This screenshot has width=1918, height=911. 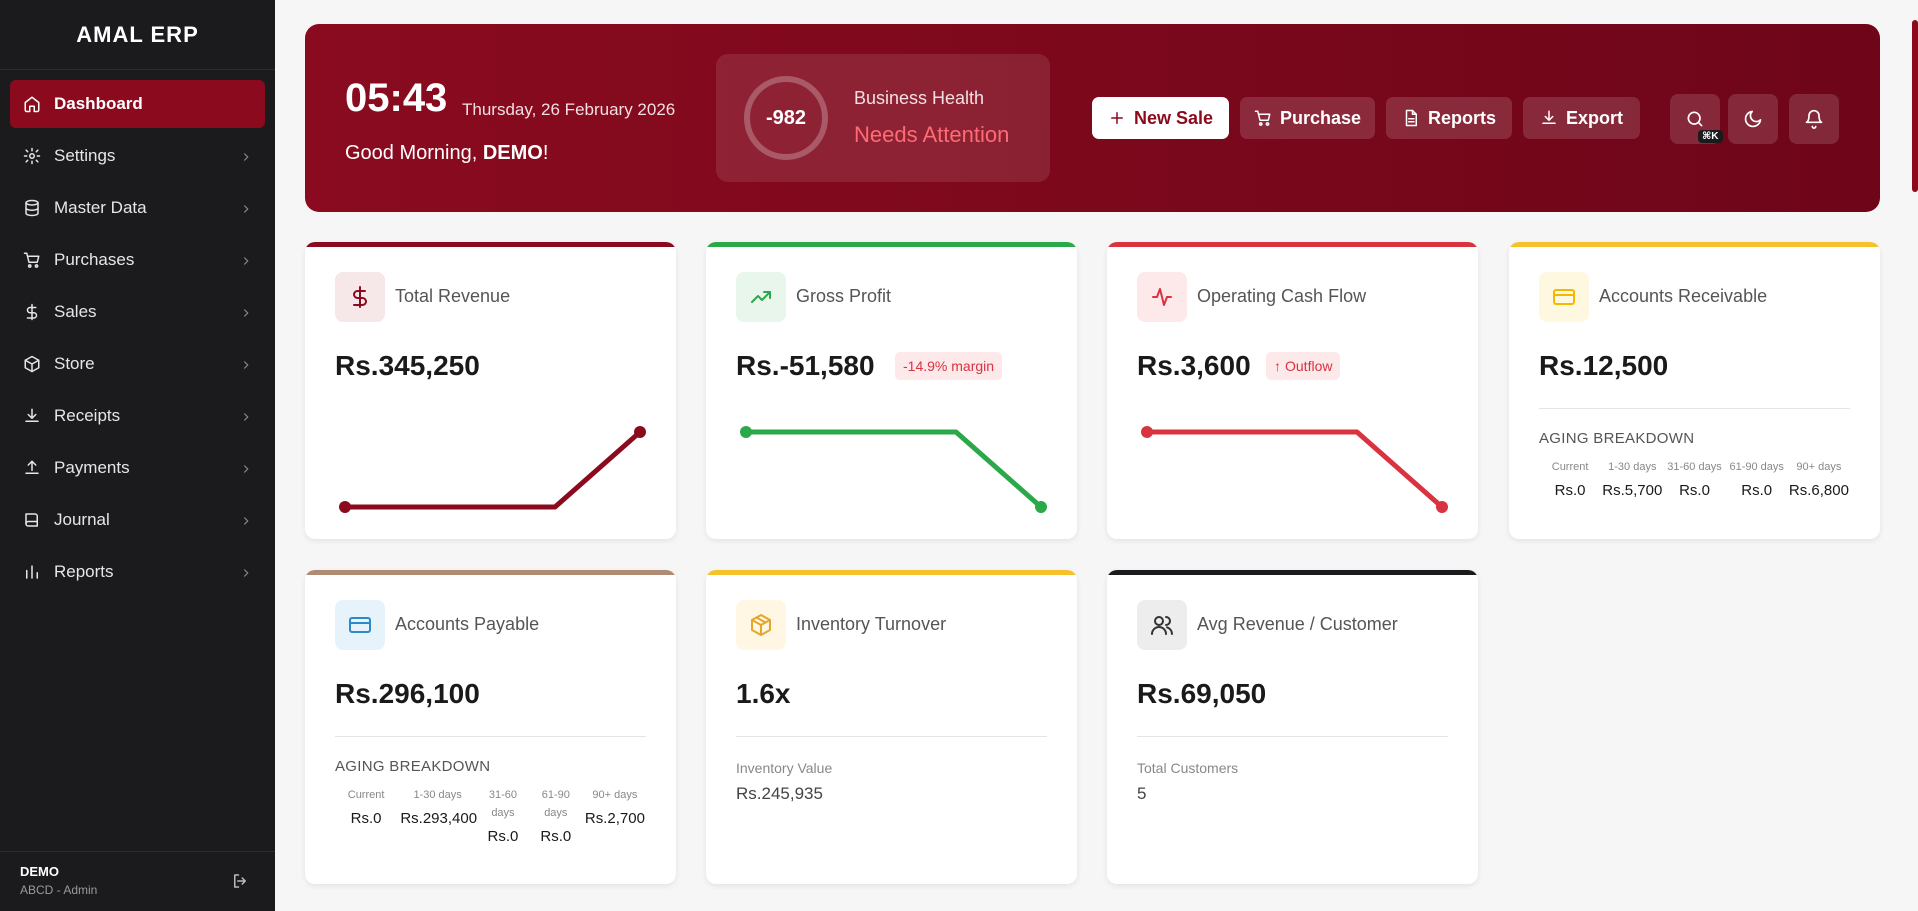 I want to click on revenue-sparkline, so click(x=492, y=469).